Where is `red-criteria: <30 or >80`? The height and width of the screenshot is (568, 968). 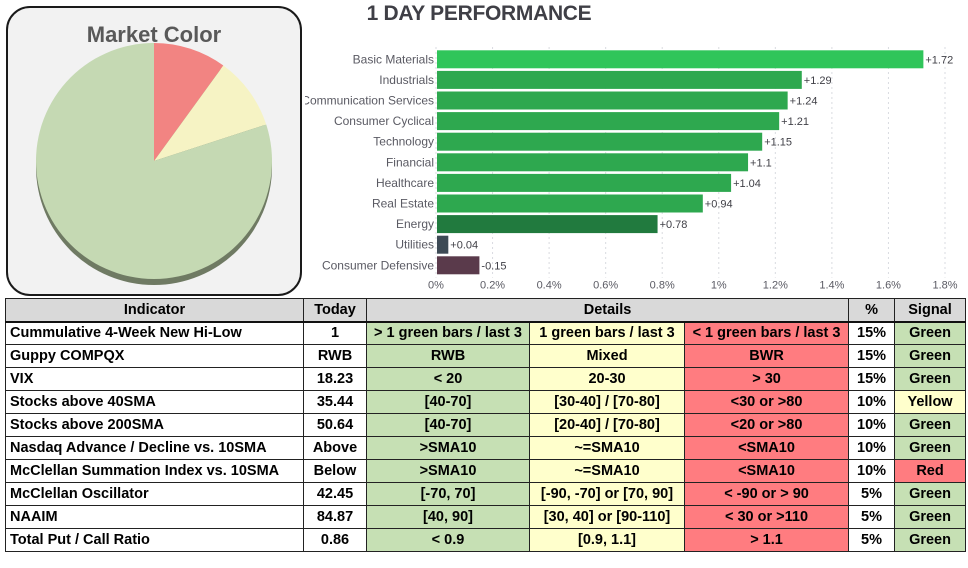 red-criteria: <30 or >80 is located at coordinates (766, 402).